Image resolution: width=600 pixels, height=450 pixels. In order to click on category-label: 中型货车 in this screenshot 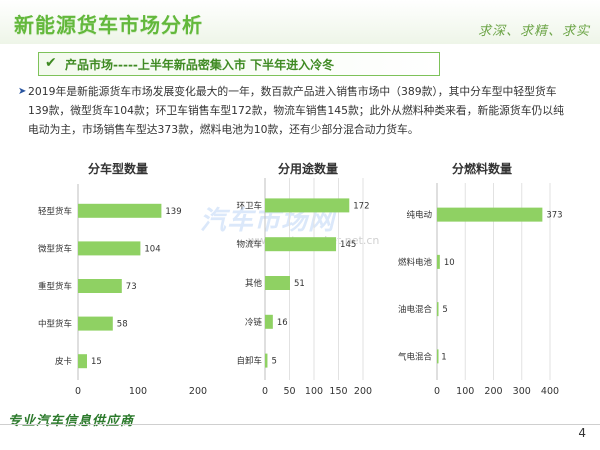, I will do `click(55, 324)`.